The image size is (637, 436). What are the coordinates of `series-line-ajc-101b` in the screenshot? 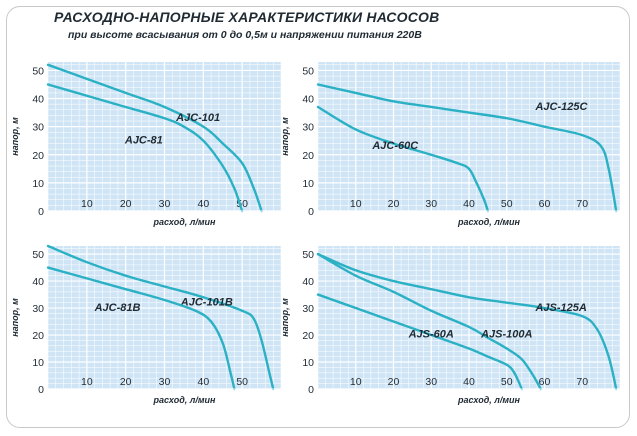 It's located at (160, 317).